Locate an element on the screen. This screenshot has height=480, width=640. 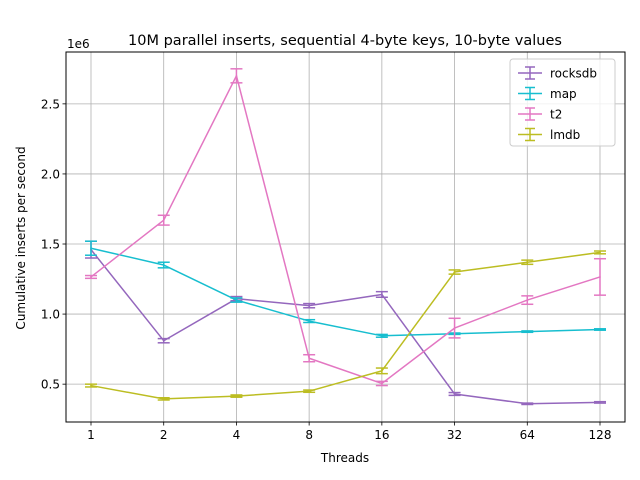
legend-item-lmdb: lmdb is located at coordinates (549, 134).